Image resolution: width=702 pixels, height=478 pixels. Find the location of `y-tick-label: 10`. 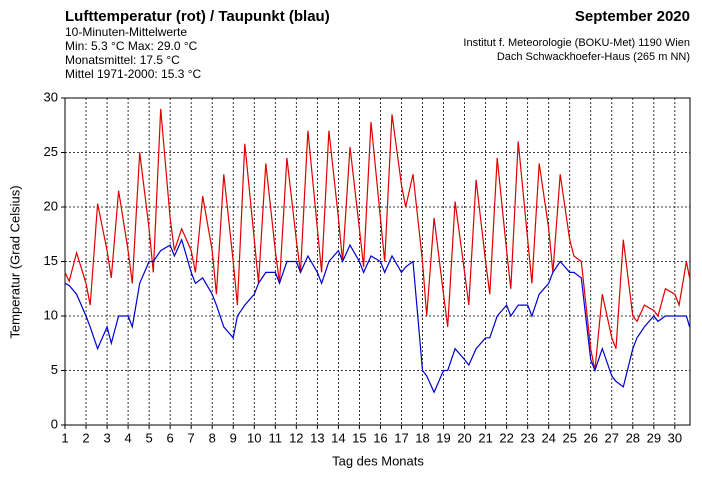

y-tick-label: 10 is located at coordinates (51, 314).